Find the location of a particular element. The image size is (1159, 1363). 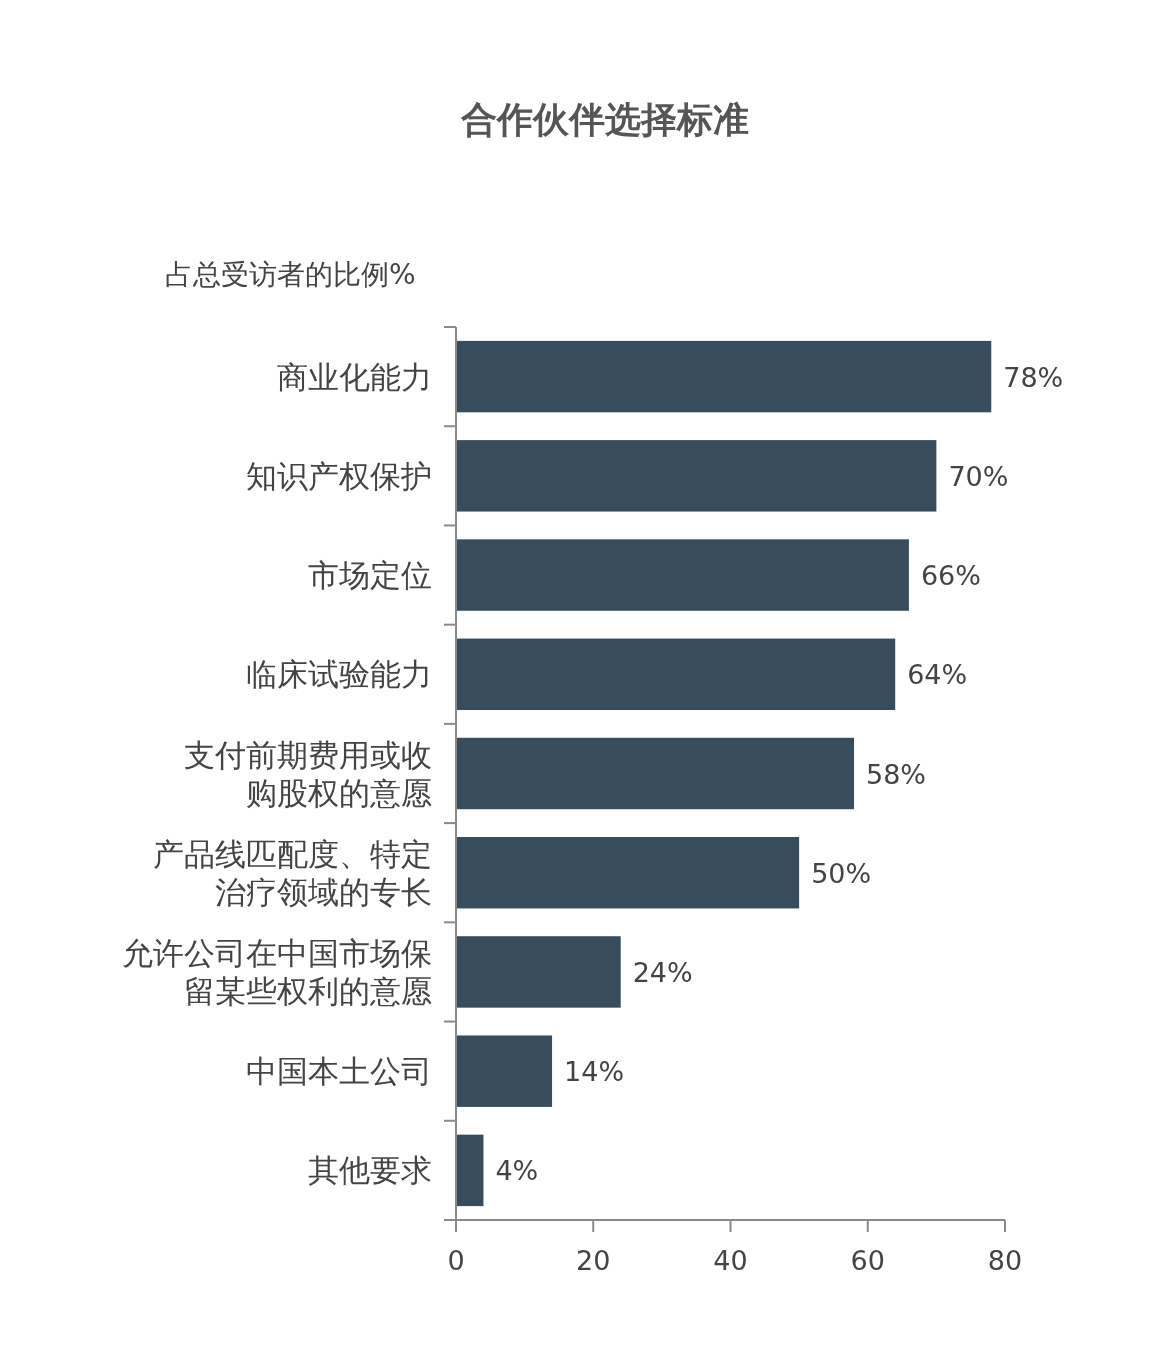

data-label: 4% is located at coordinates (517, 1171).